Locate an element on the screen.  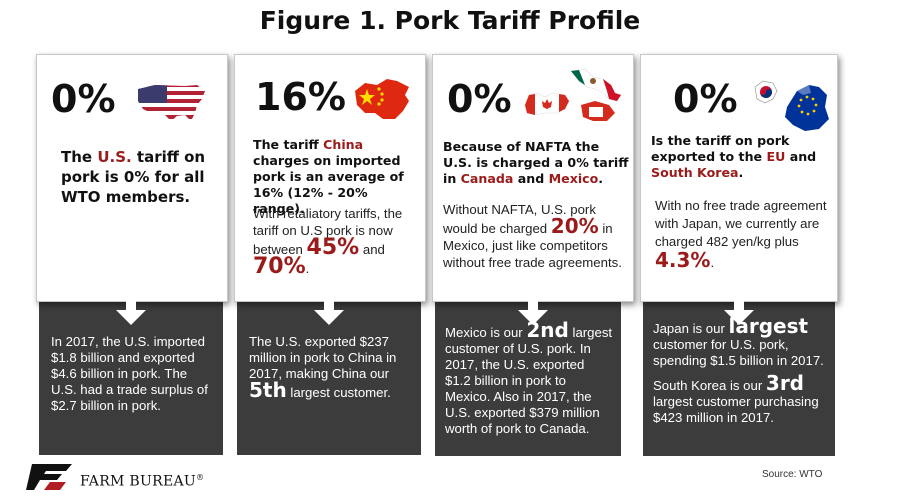
bottom-highlight-china: 5th is located at coordinates (268, 390).